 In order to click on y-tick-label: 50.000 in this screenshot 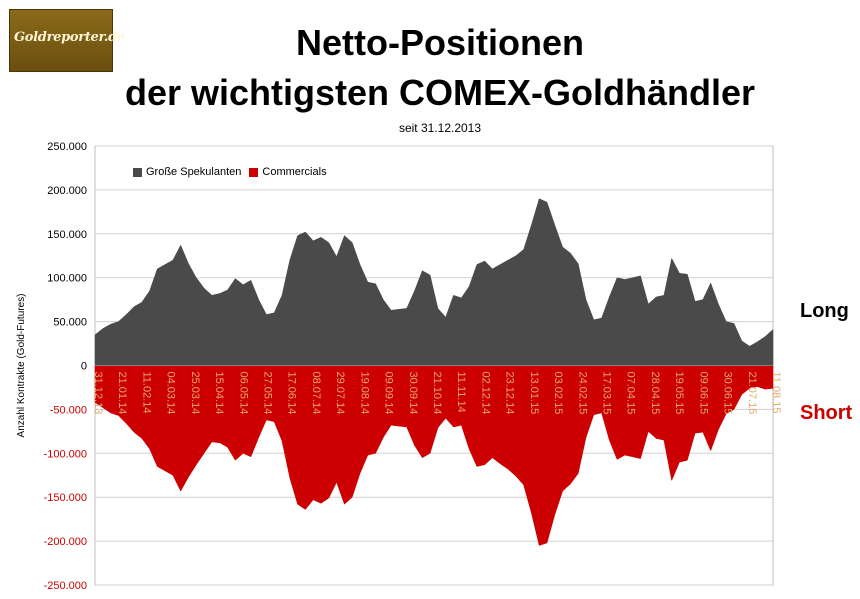, I will do `click(70, 323)`.